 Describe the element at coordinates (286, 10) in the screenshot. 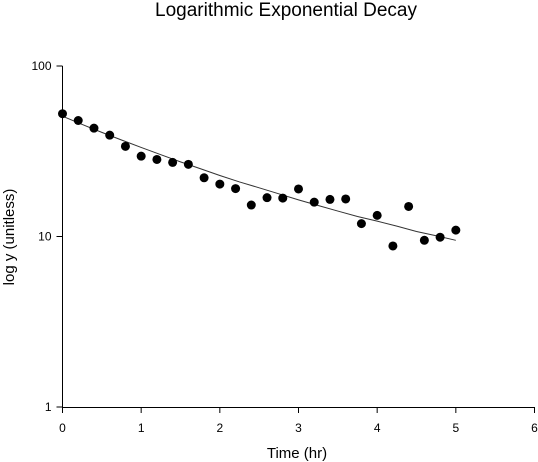

I see `chart-title: Logarithmic Exponential Decay` at that location.